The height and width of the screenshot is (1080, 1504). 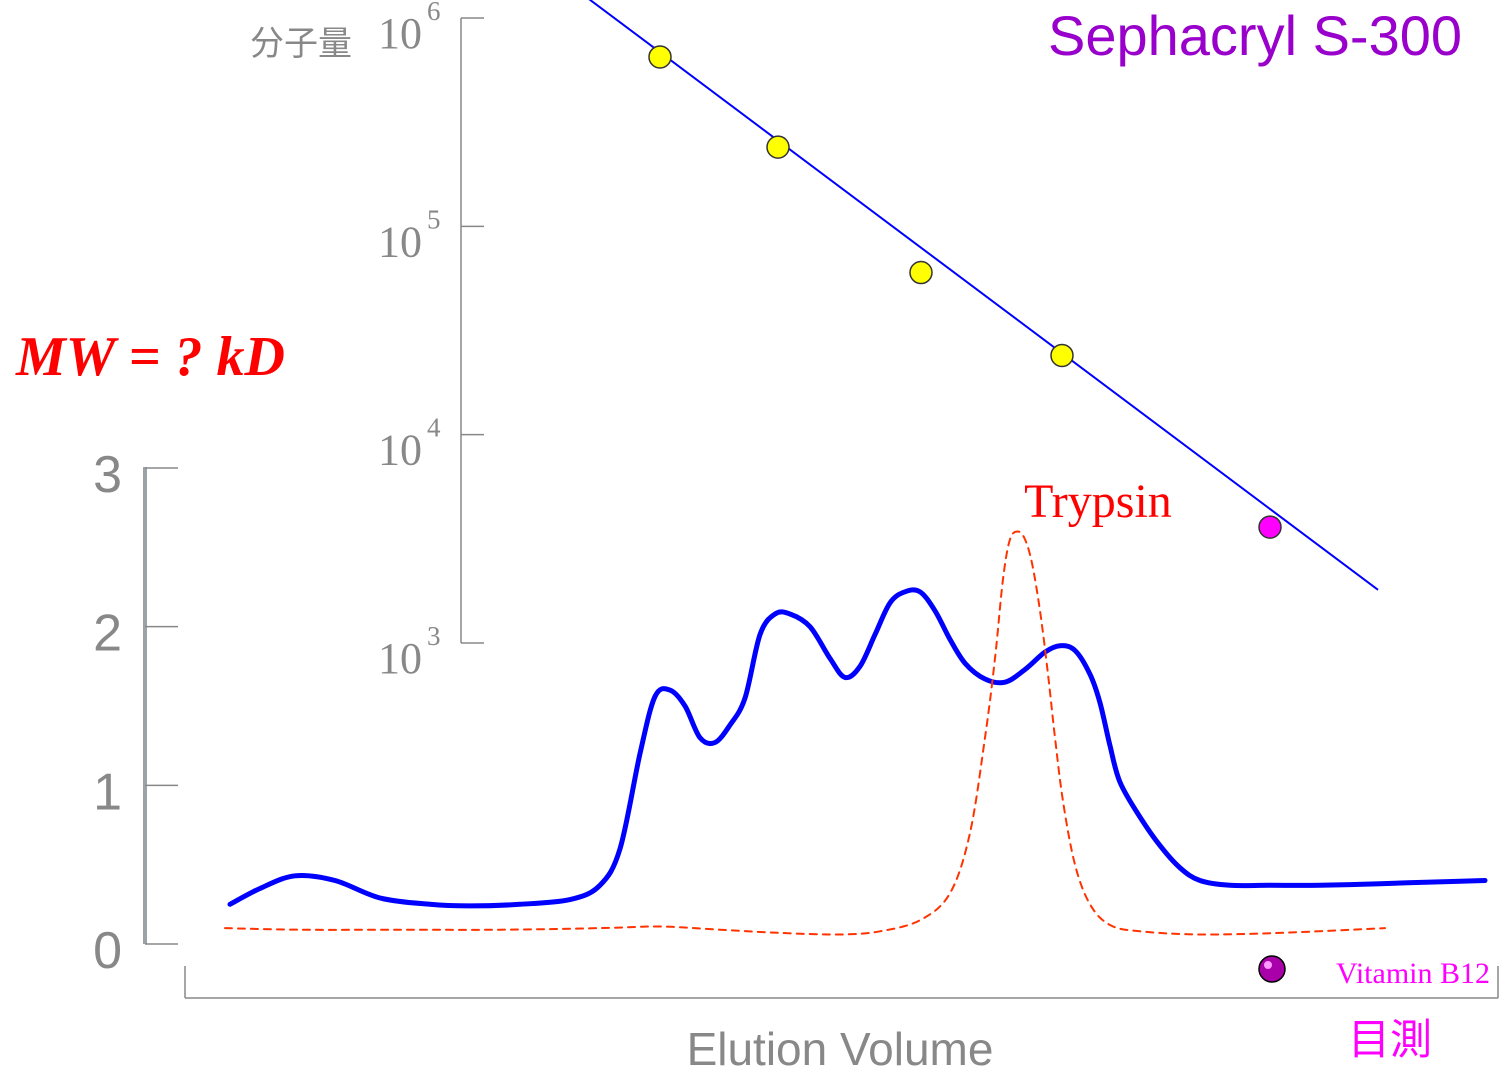 I want to click on absorbance-axis: 0 1 2 3, so click(x=135, y=713).